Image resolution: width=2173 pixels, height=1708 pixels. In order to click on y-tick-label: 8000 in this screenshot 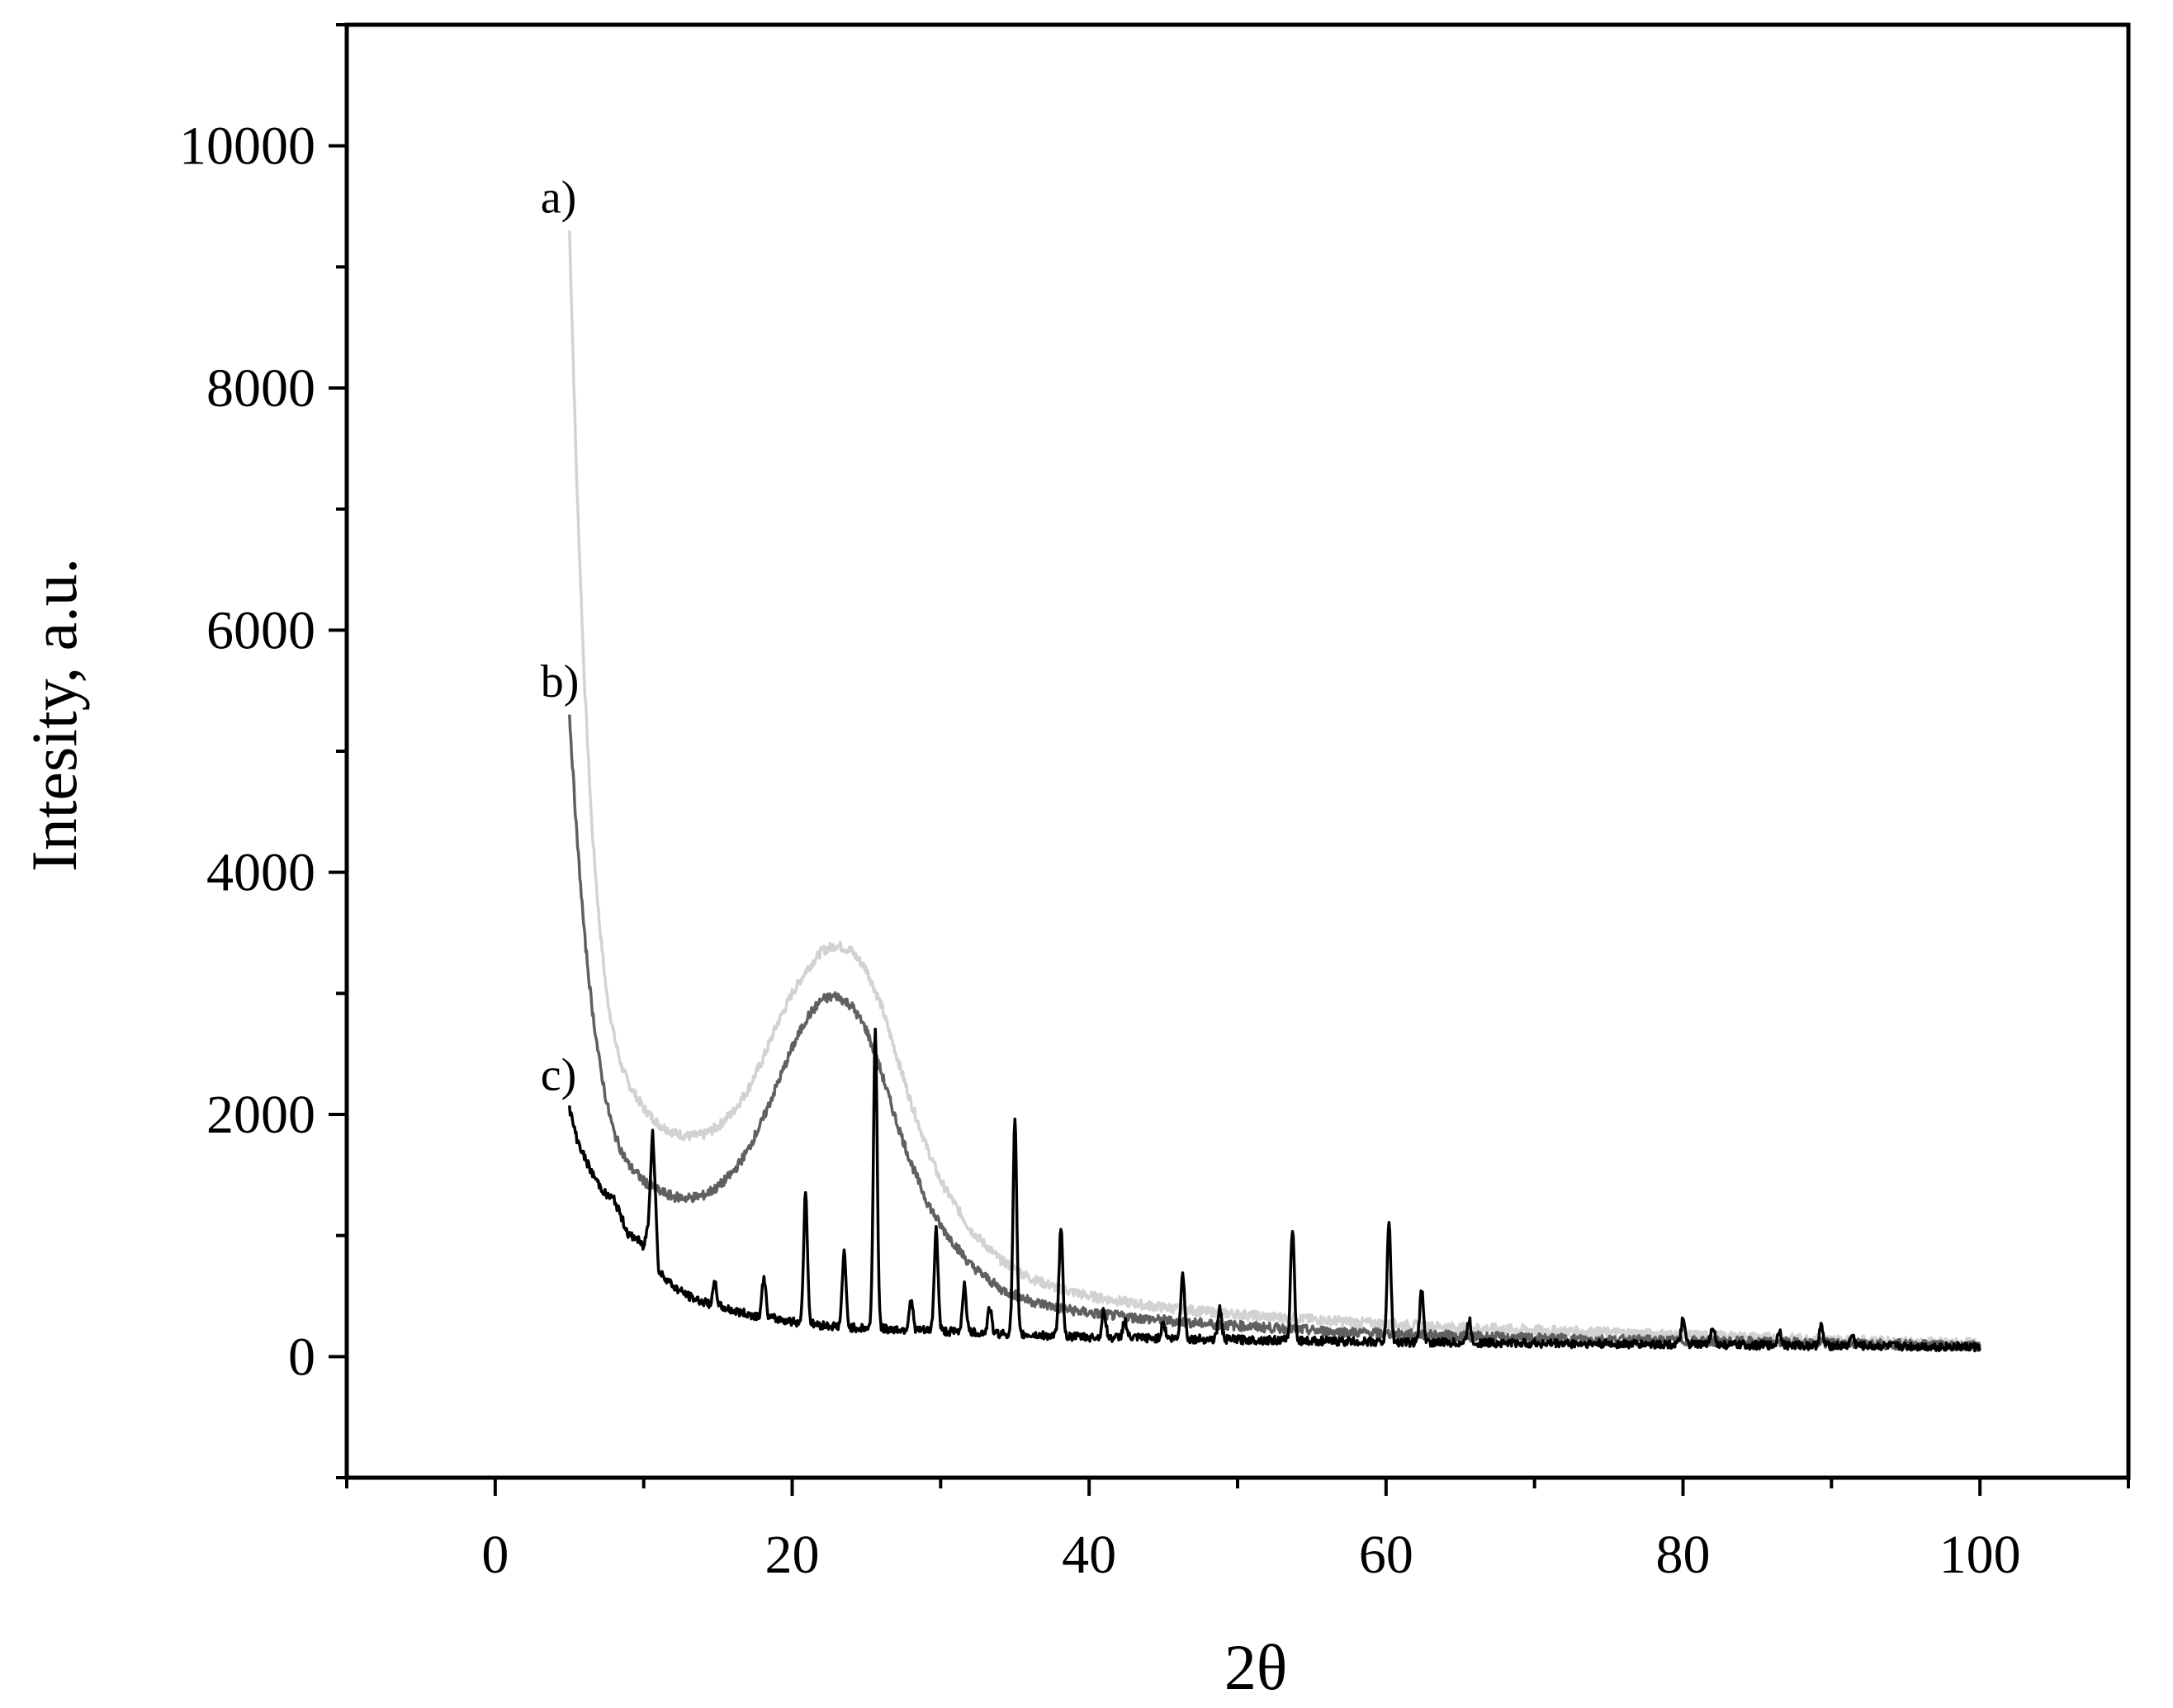, I will do `click(260, 389)`.